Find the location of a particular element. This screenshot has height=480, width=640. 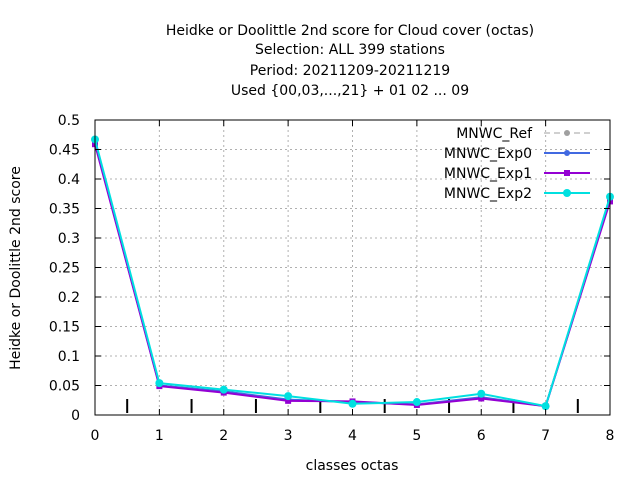

legend-label: MNWC_Ref is located at coordinates (494, 134).